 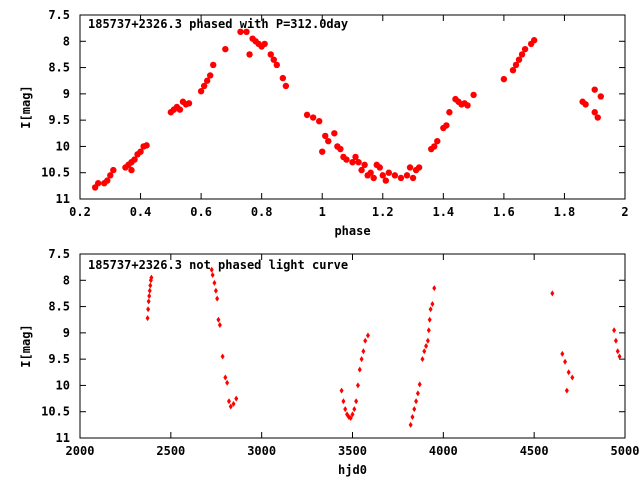 I want to click on x-tick-label: 2000, so click(x=80, y=451).